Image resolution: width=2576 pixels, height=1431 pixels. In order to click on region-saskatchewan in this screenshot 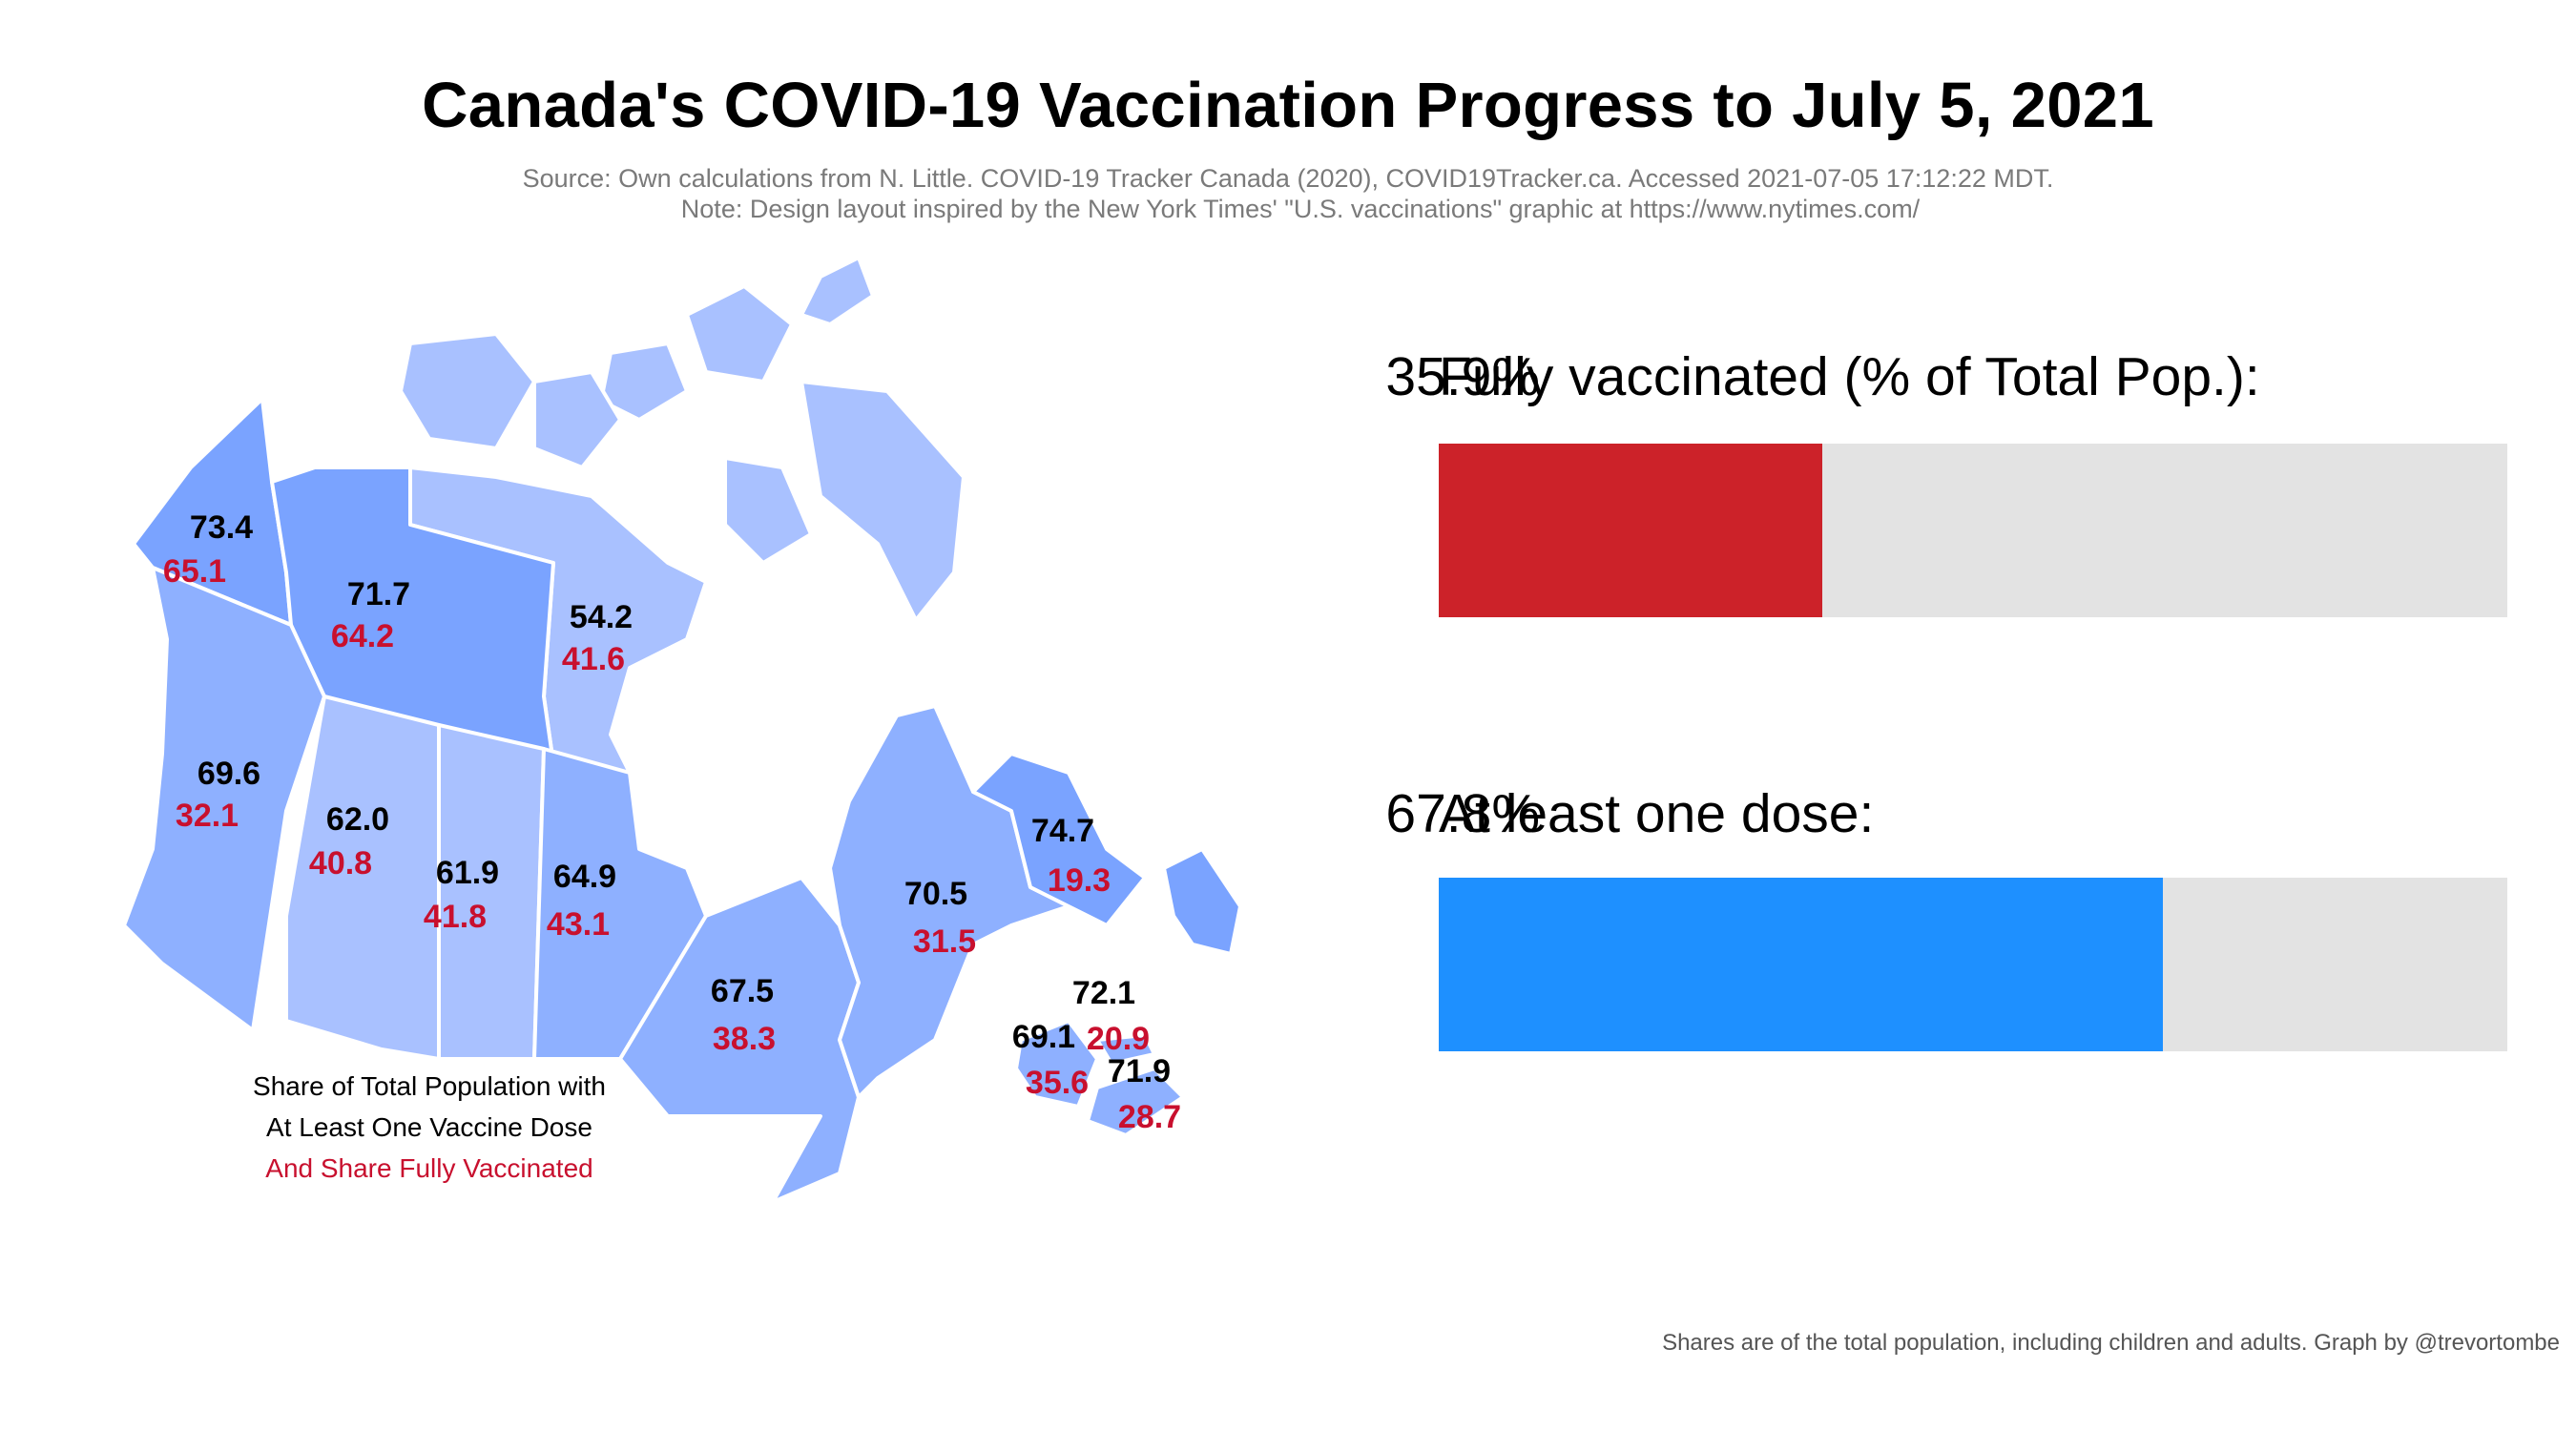, I will do `click(491, 892)`.